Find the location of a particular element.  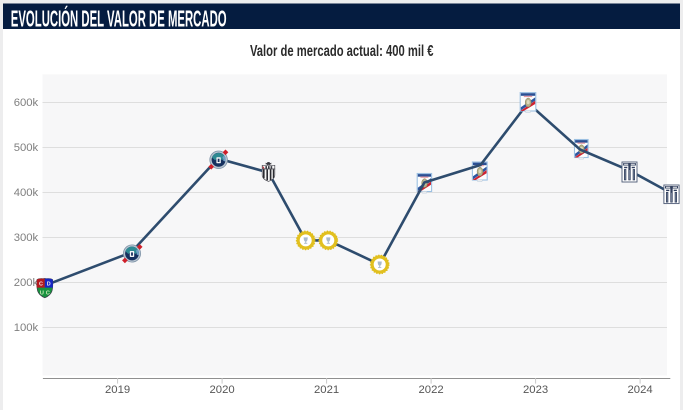

svg-text: U is located at coordinates (42, 294).